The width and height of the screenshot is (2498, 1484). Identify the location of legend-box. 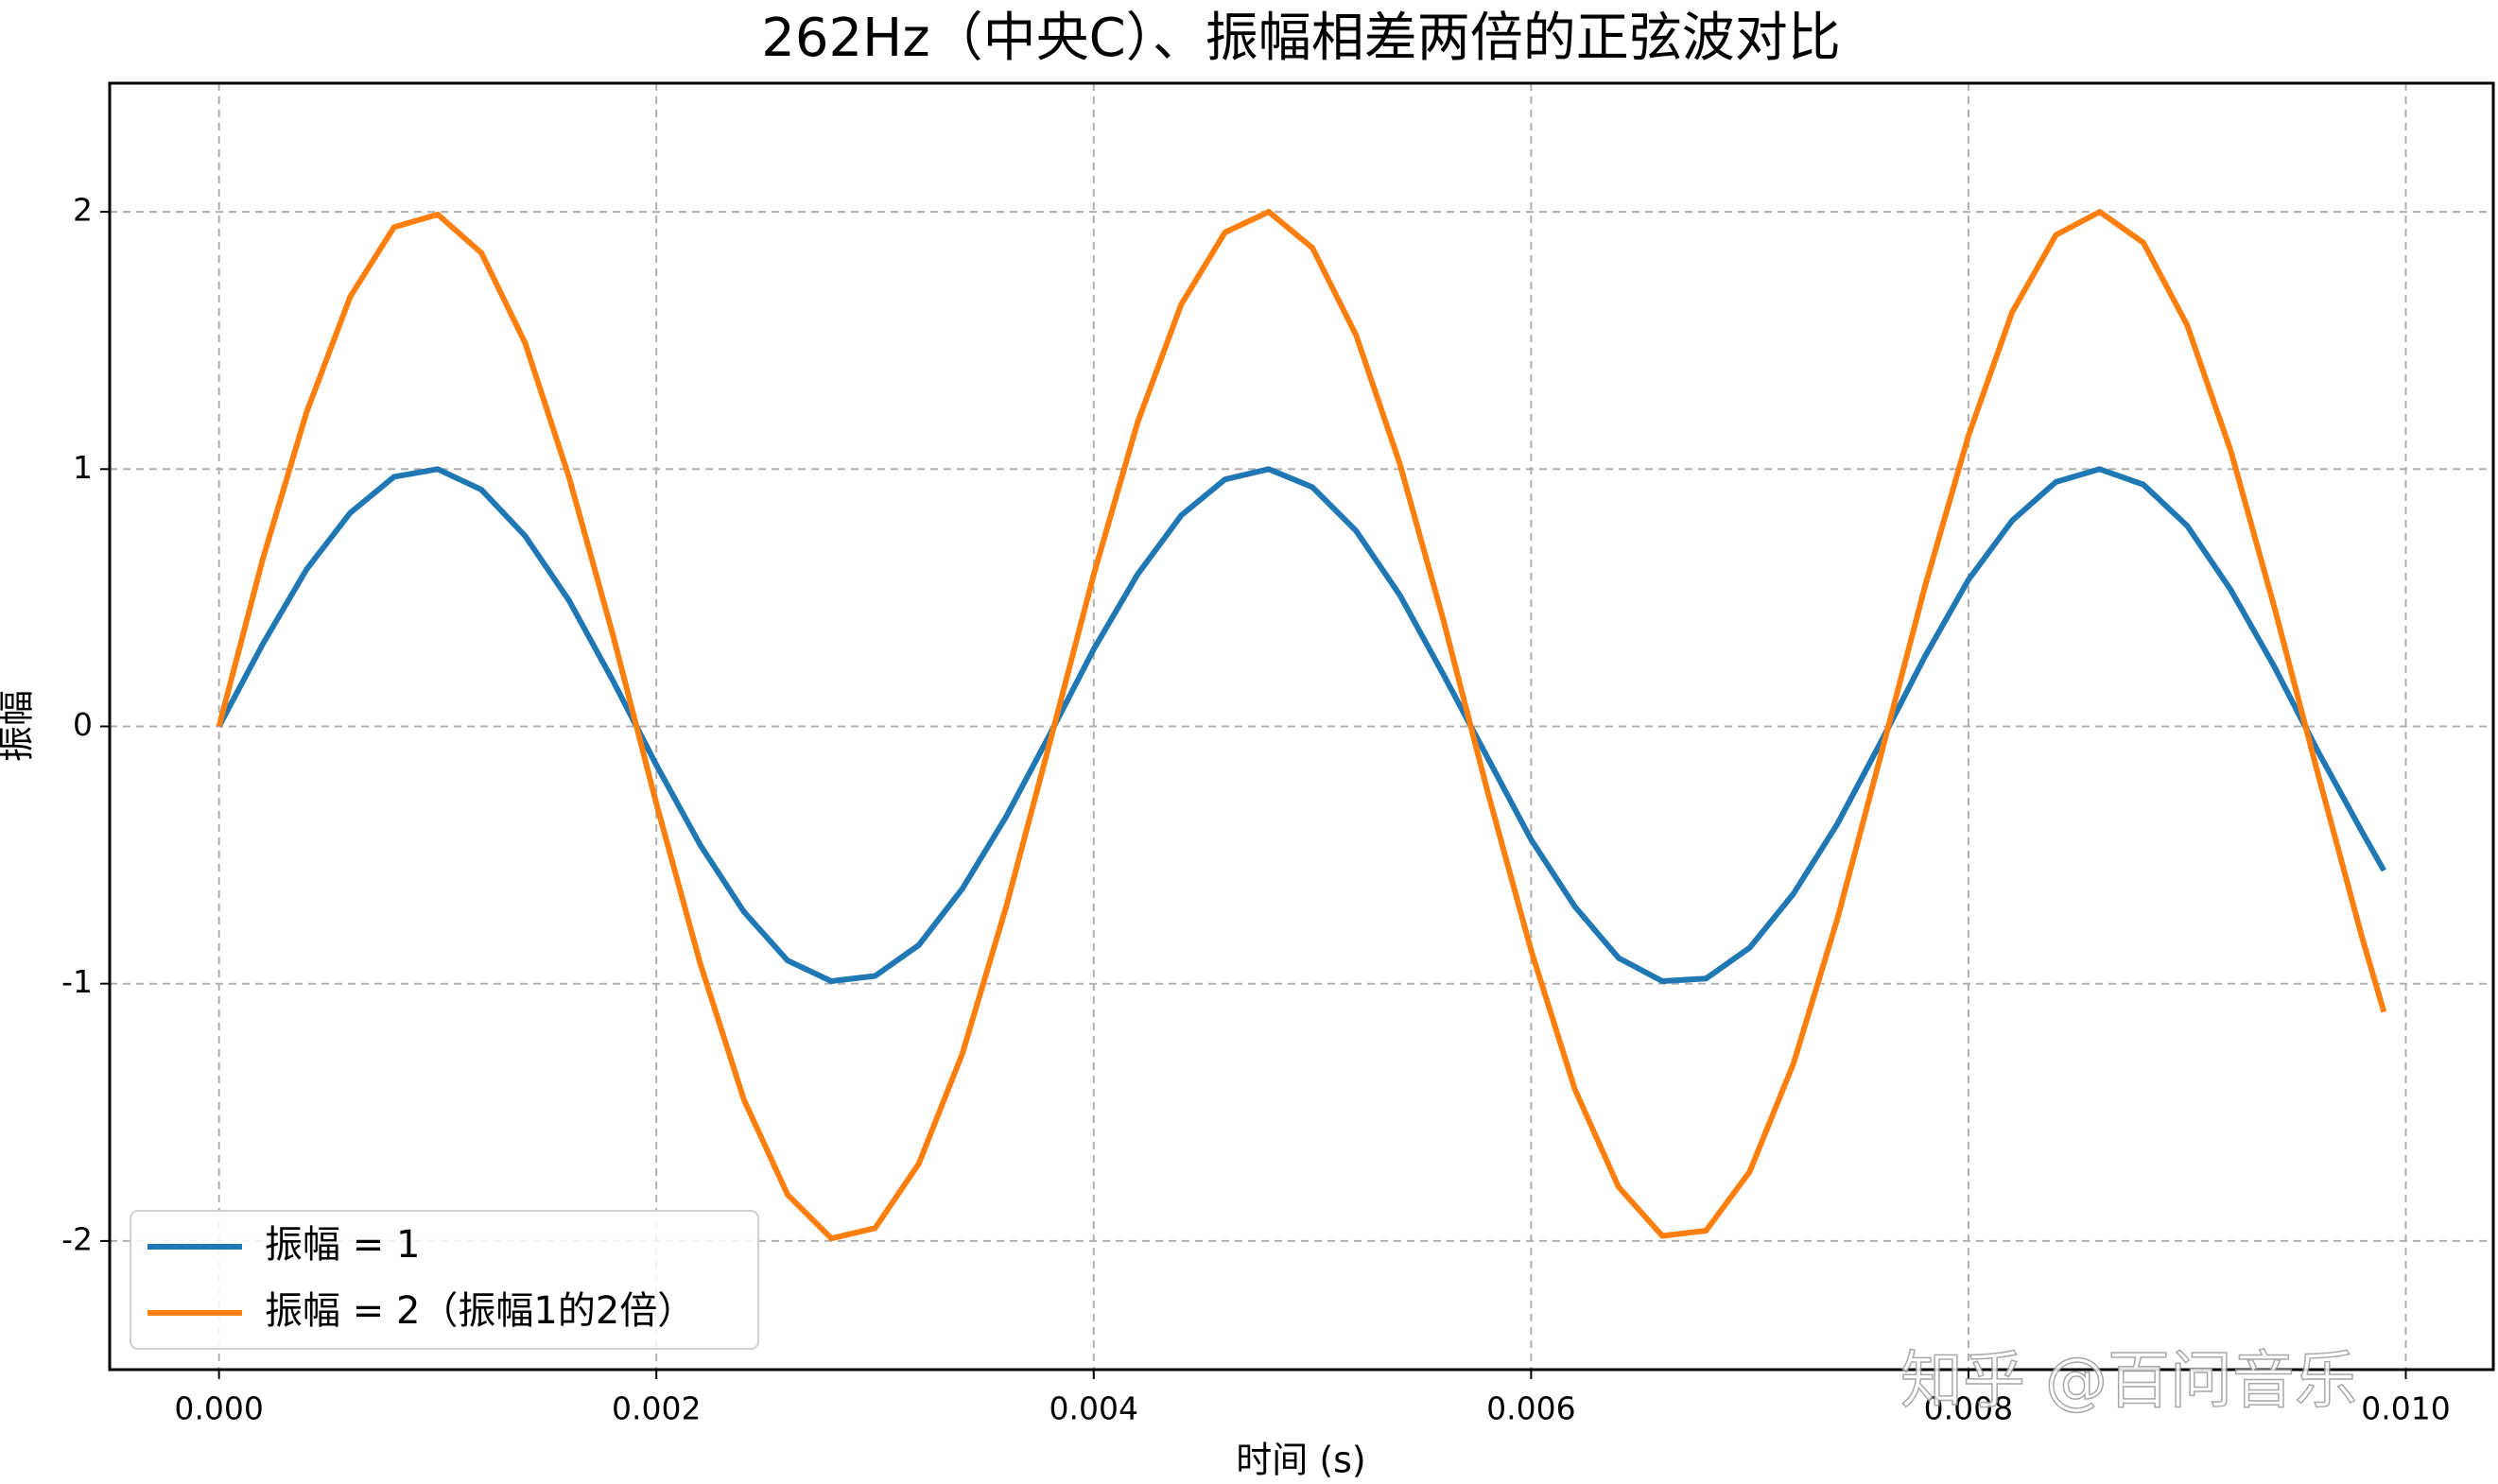
(444, 1280).